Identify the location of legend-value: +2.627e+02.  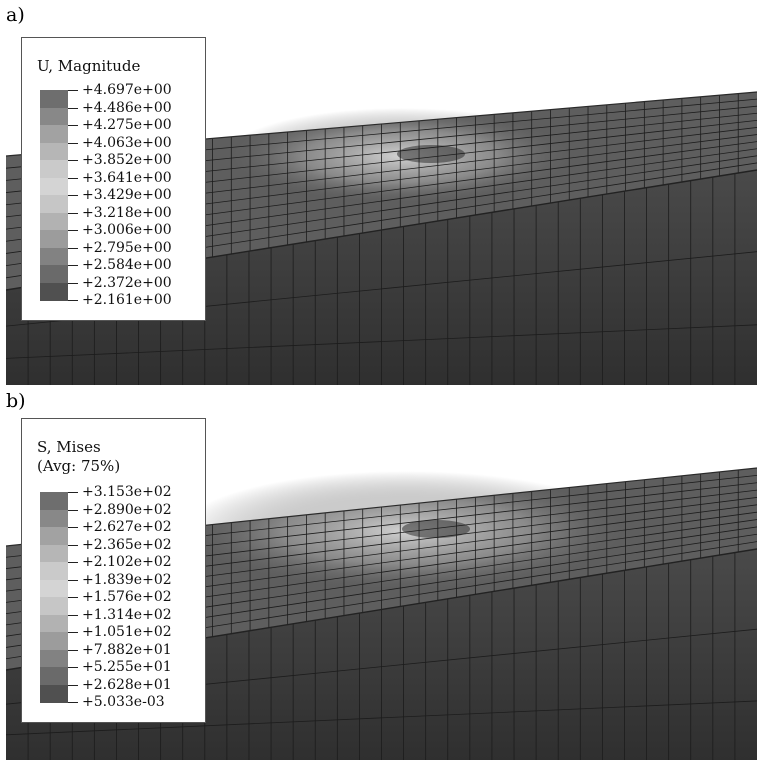
(127, 527).